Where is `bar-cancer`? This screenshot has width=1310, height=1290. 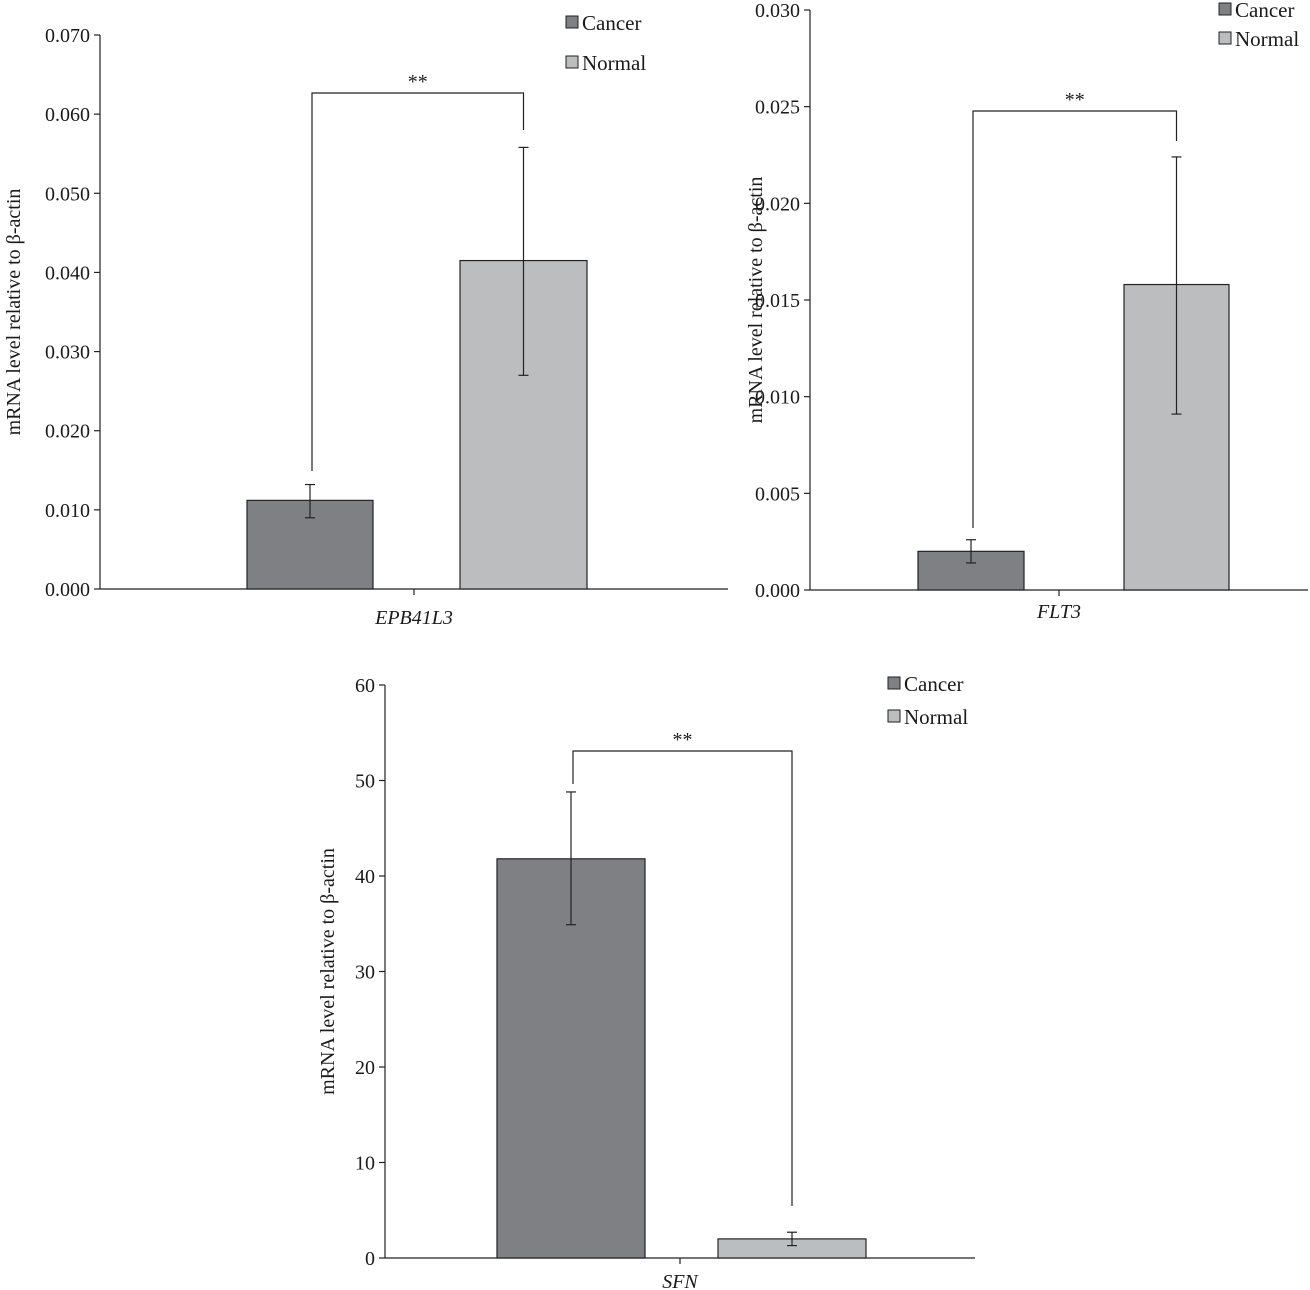 bar-cancer is located at coordinates (571, 1058).